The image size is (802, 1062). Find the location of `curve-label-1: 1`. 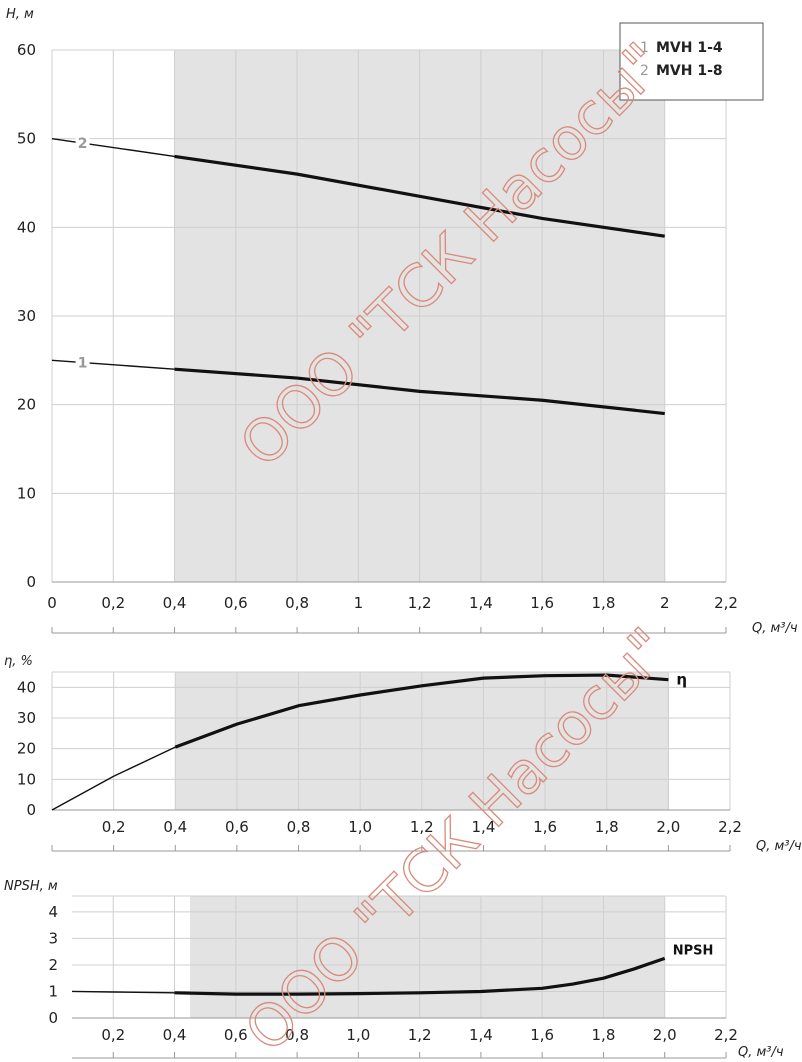

curve-label-1: 1 is located at coordinates (83, 364).